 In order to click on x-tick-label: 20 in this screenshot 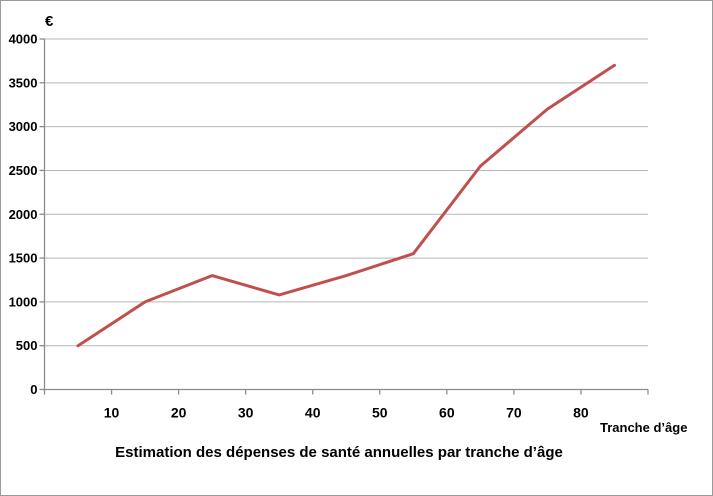, I will do `click(179, 413)`.